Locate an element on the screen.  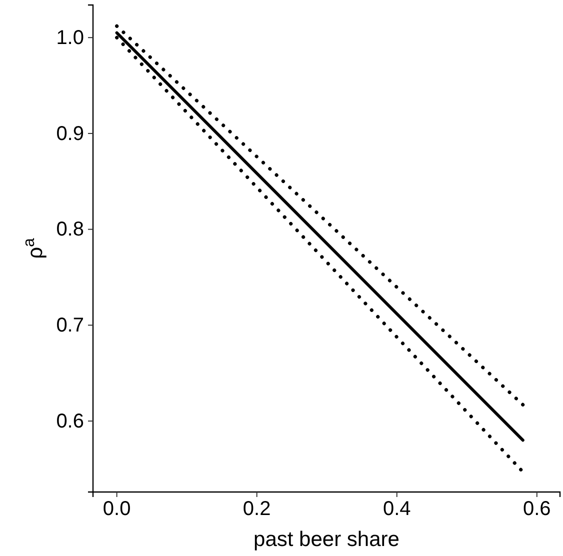
y-tick-label: 0.9 is located at coordinates (70, 133).